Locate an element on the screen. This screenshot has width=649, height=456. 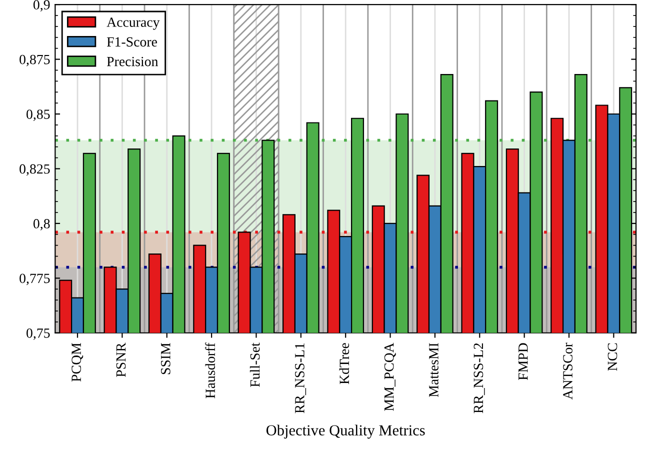
x-tick-label: PSNR is located at coordinates (121, 359).